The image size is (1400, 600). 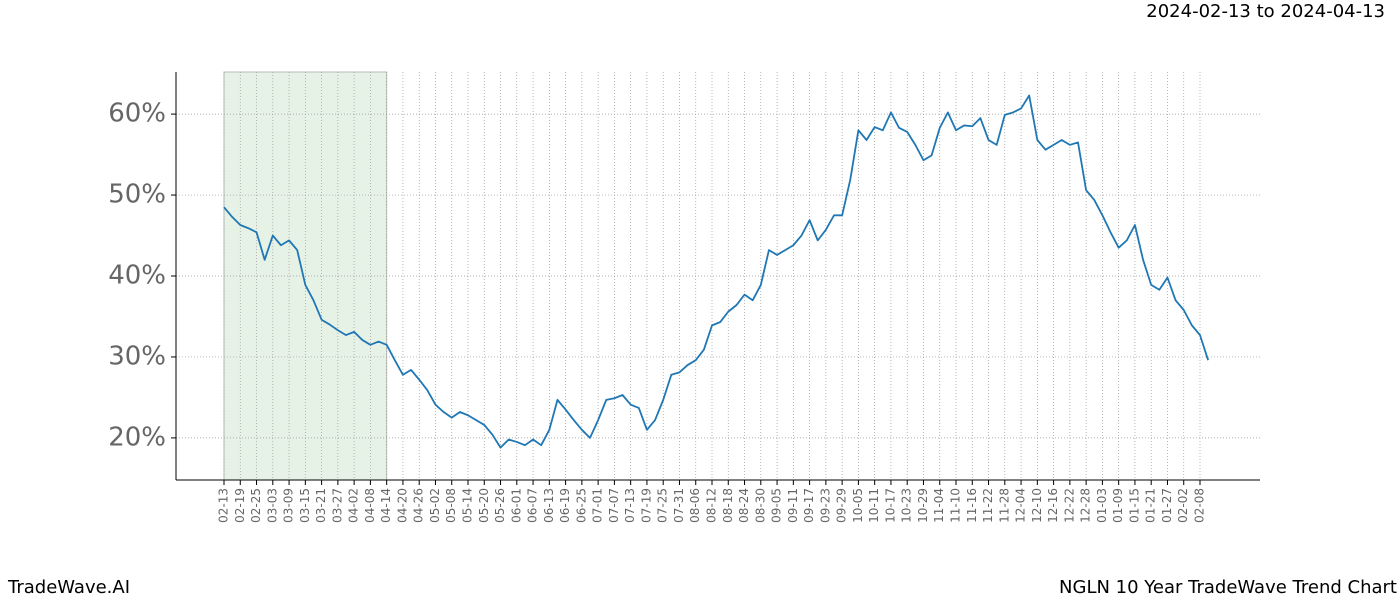 What do you see at coordinates (1118, 505) in the screenshot?
I see `x-tick-label: 01-09` at bounding box center [1118, 505].